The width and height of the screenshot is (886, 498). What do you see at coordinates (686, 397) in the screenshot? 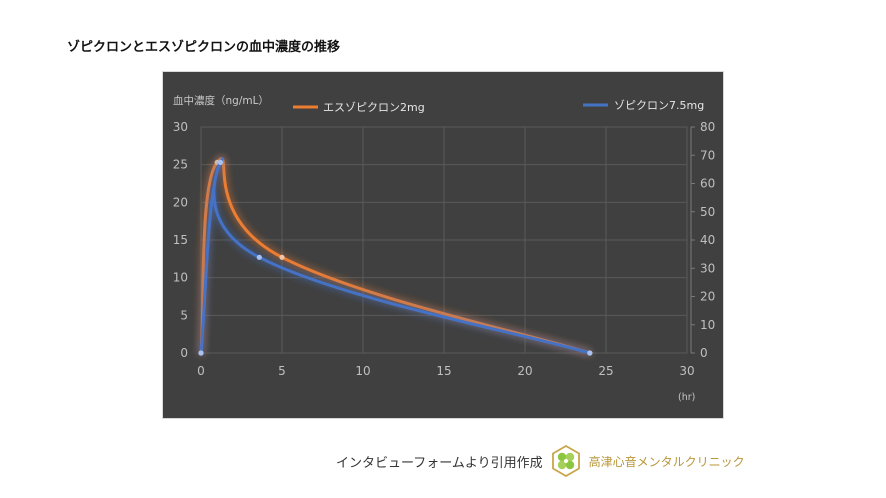
I see `x-axis-unit: (hr)` at bounding box center [686, 397].